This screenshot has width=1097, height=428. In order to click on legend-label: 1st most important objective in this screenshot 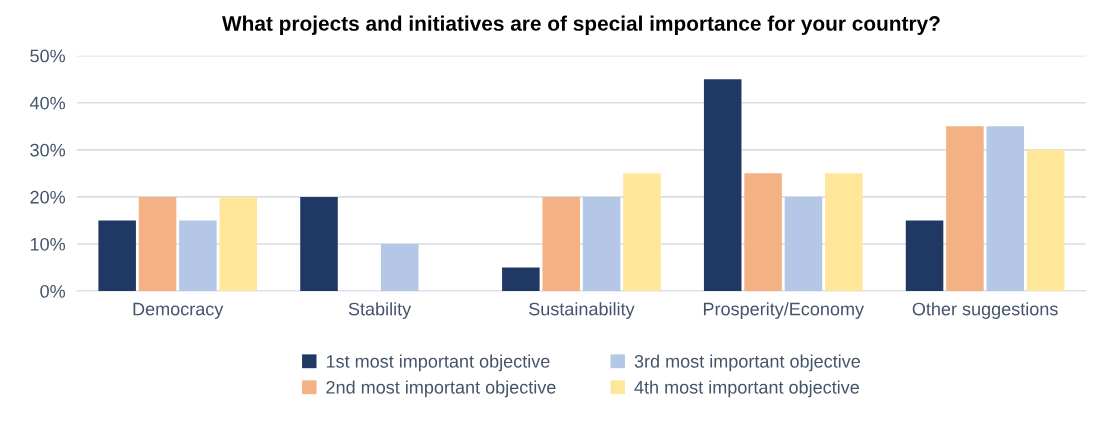, I will do `click(438, 363)`.